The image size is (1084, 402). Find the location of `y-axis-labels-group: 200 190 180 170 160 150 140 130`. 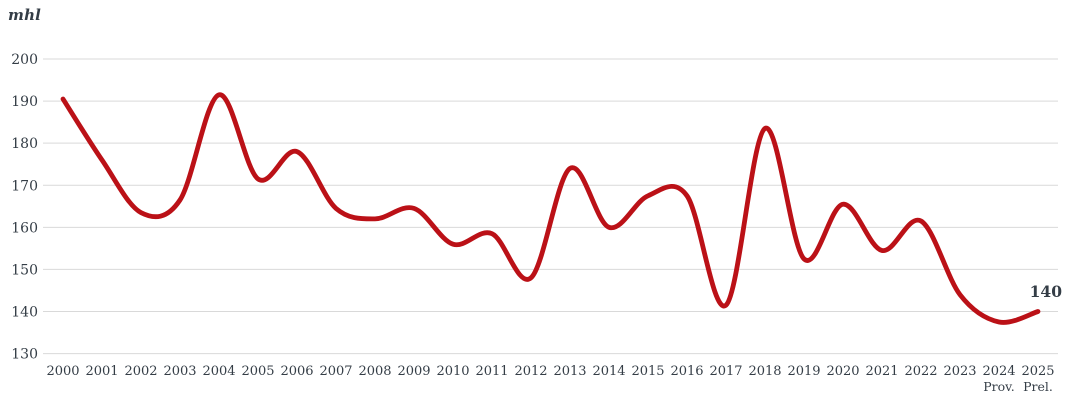

y-axis-labels-group: 200 190 180 170 160 150 140 130 is located at coordinates (24, 207).